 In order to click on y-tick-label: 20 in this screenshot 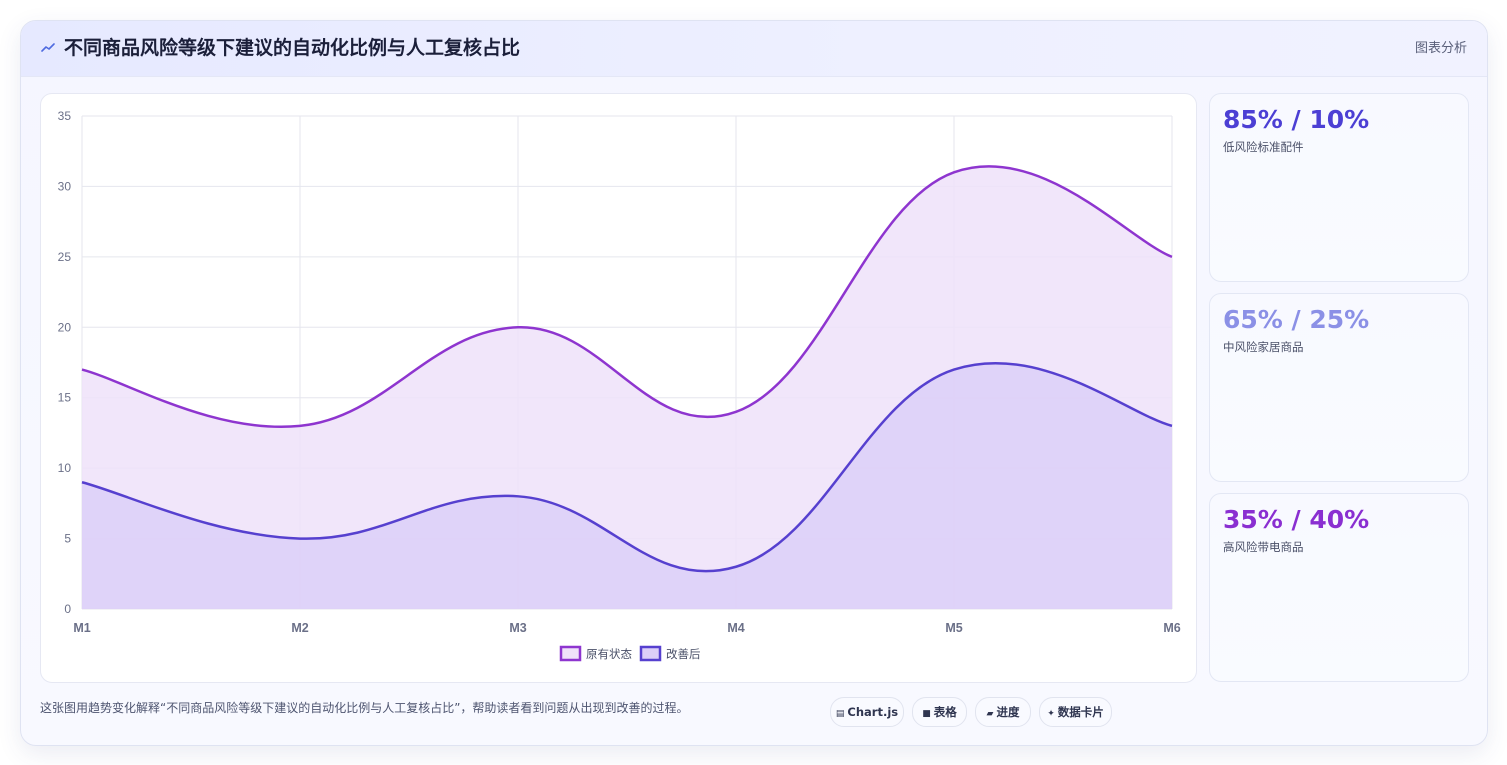, I will do `click(65, 327)`.